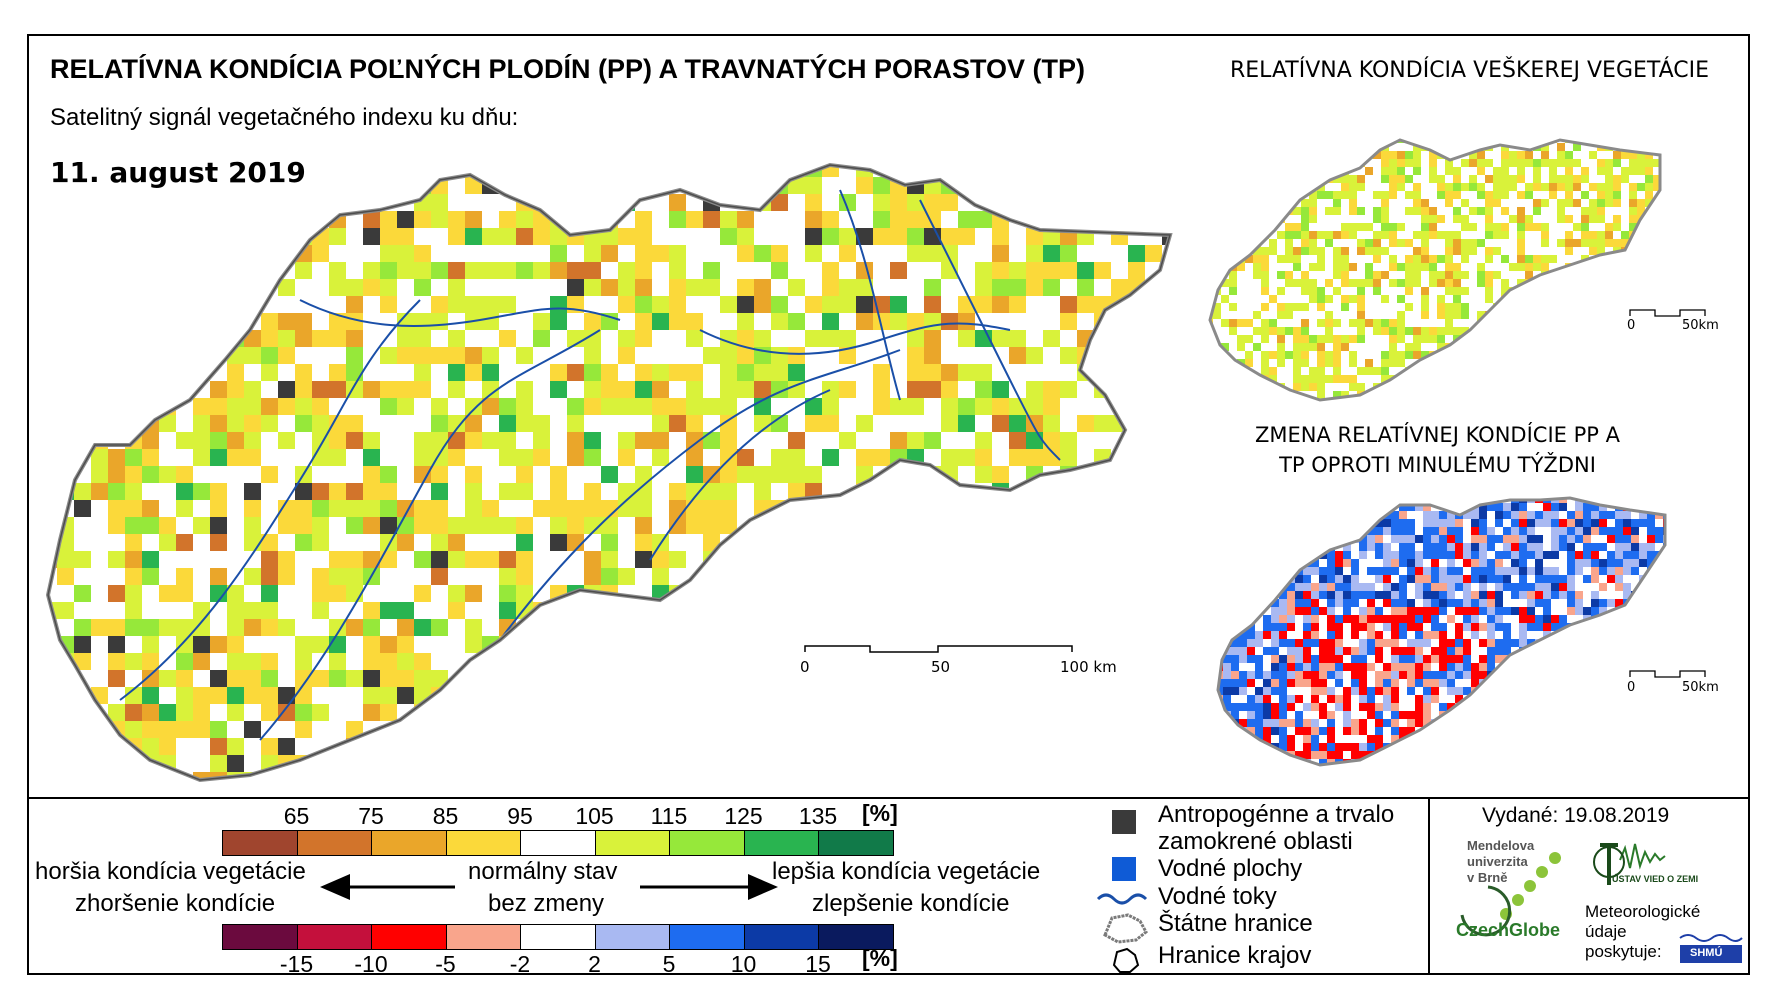 The height and width of the screenshot is (1003, 1772). What do you see at coordinates (1122, 899) in the screenshot?
I see `river-line-icon` at bounding box center [1122, 899].